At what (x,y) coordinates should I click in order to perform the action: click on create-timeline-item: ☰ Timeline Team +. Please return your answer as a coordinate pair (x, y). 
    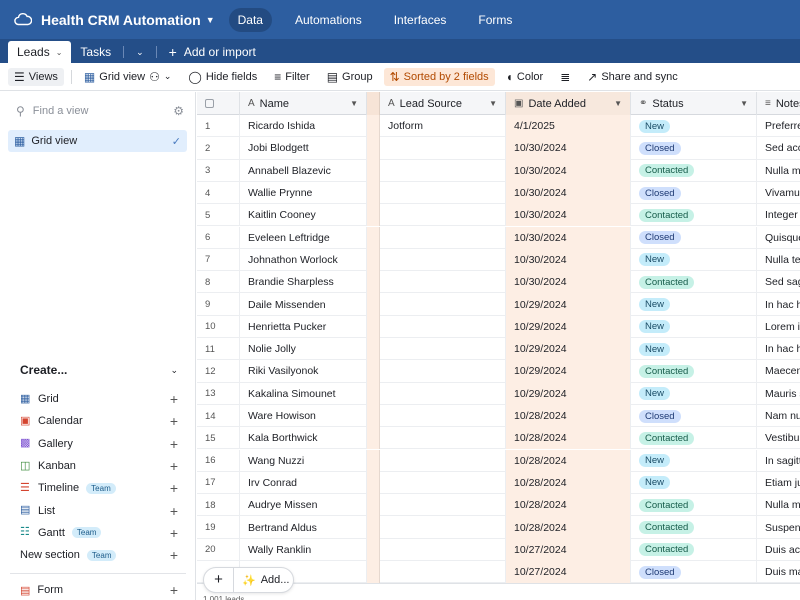
    Looking at the image, I should click on (99, 488).